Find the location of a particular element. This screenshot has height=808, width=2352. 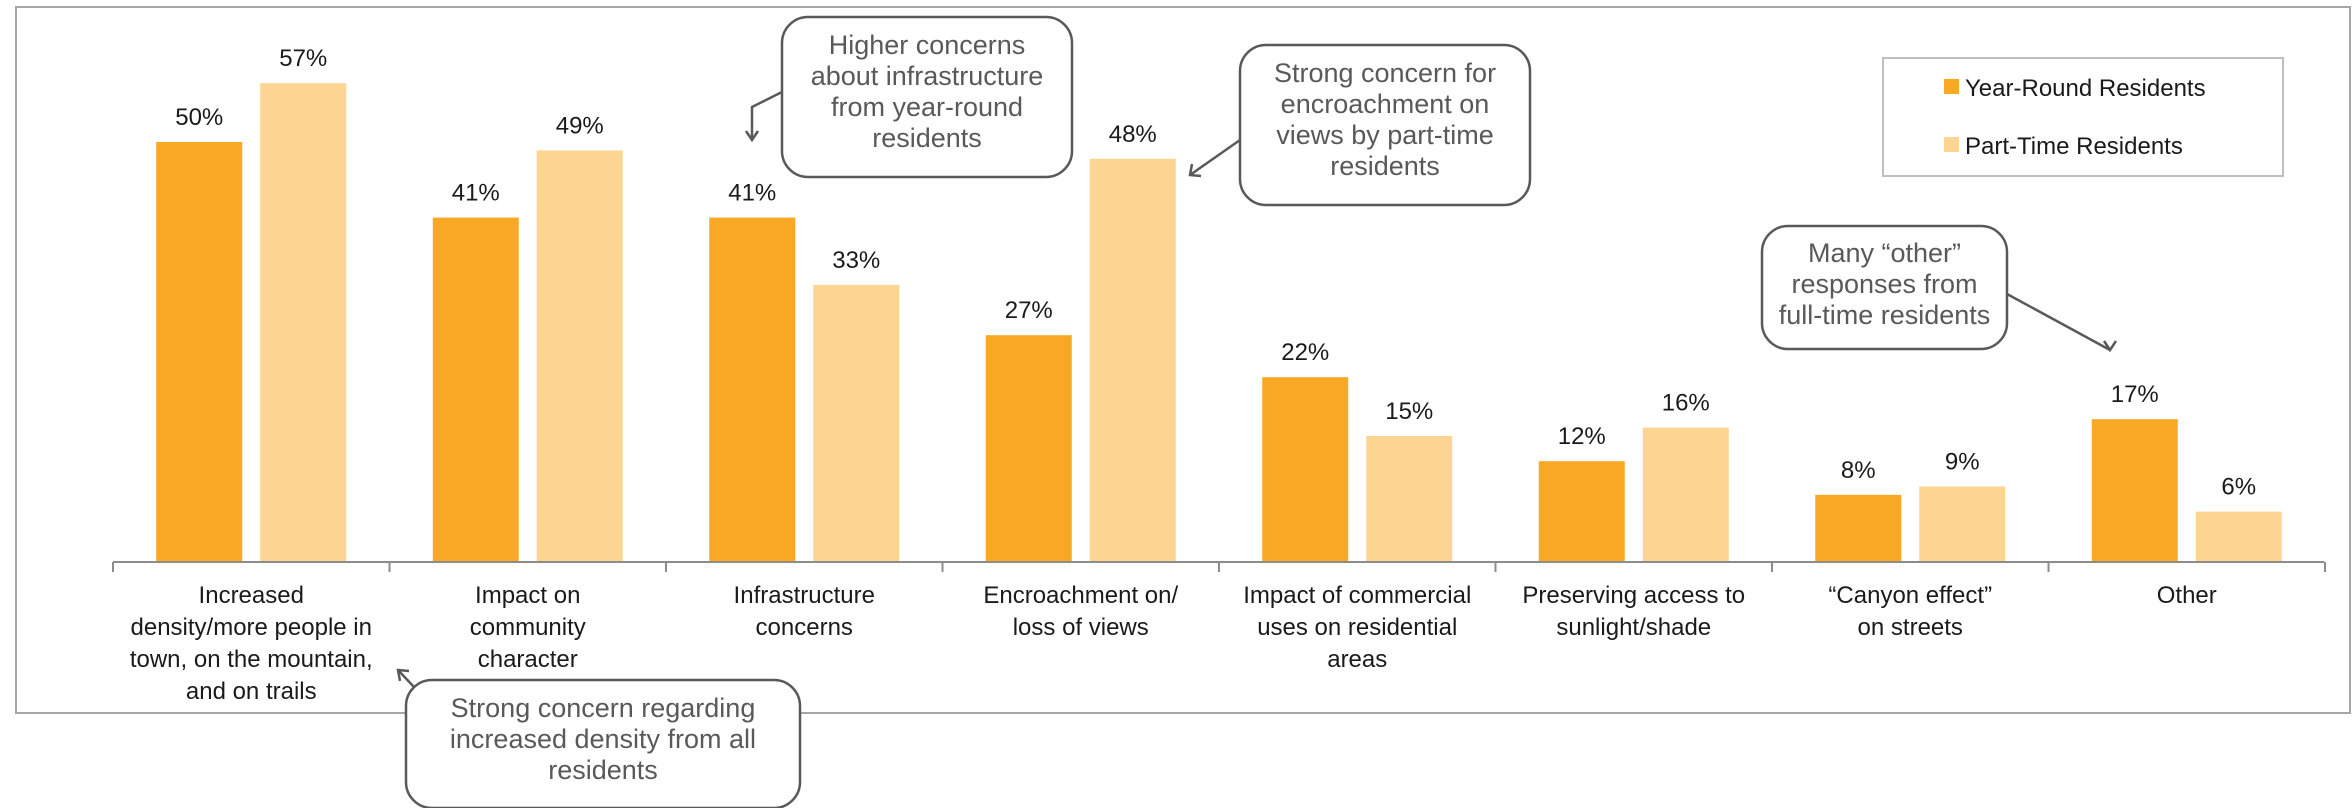

callout-text: Higher concerns is located at coordinates (927, 45).